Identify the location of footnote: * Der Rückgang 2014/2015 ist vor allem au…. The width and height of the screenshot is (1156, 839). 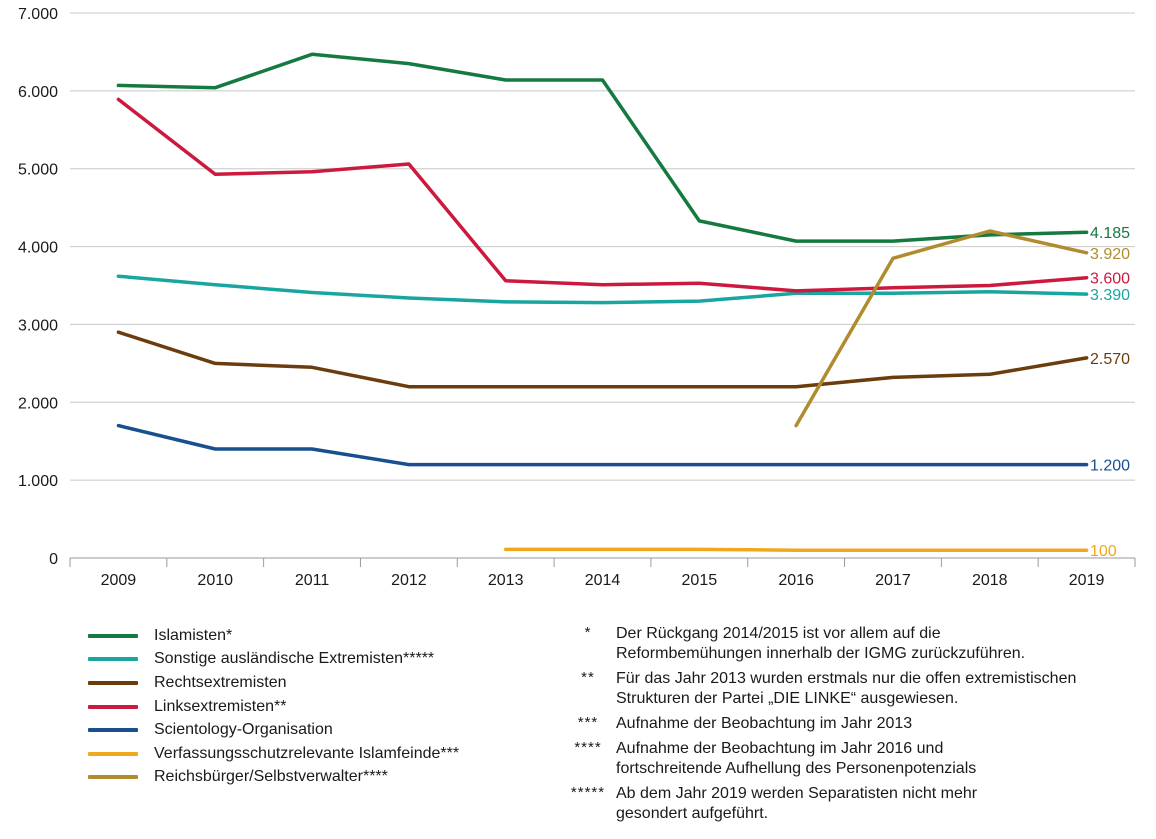
(855, 644).